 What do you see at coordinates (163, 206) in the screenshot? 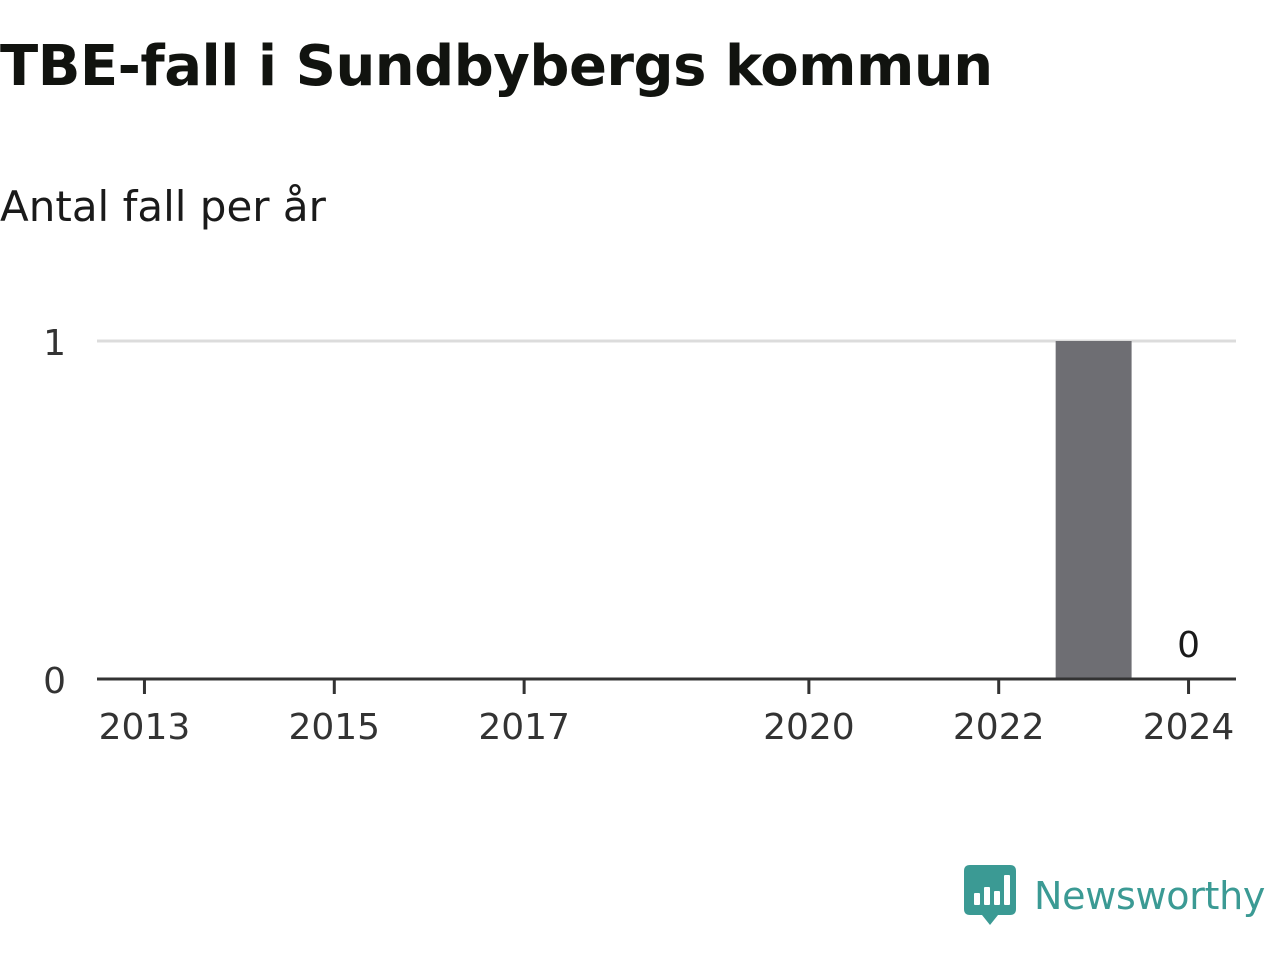
I see `chart-subtitle: Antal fall per år` at bounding box center [163, 206].